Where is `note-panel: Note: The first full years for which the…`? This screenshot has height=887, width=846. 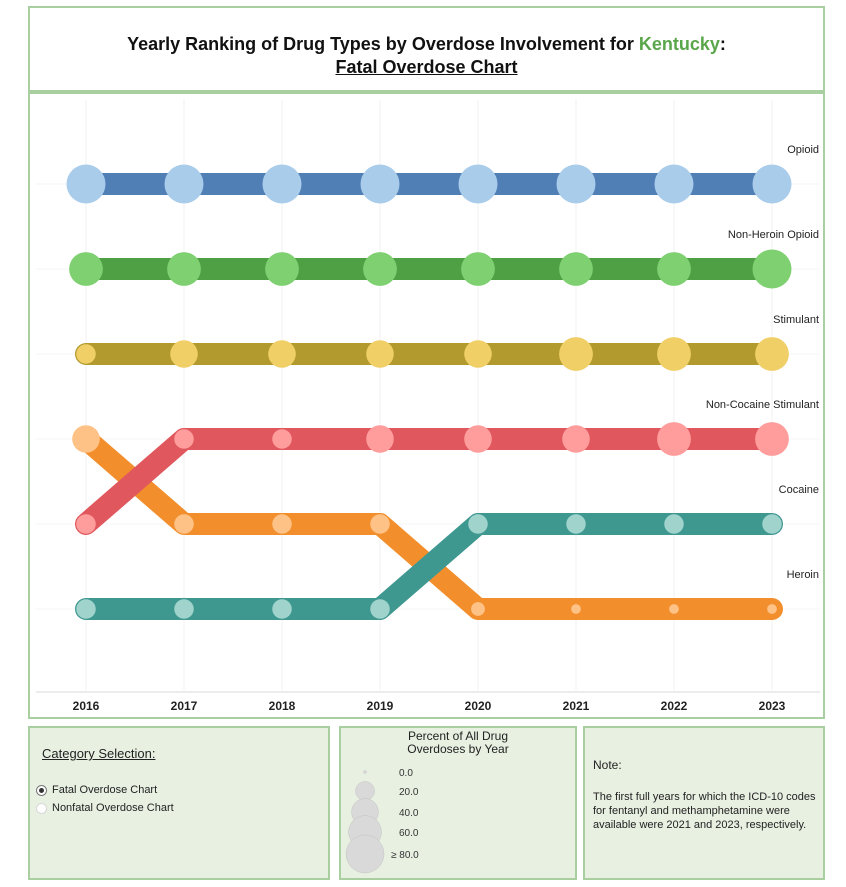
note-panel: Note: The first full years for which the… is located at coordinates (704, 803).